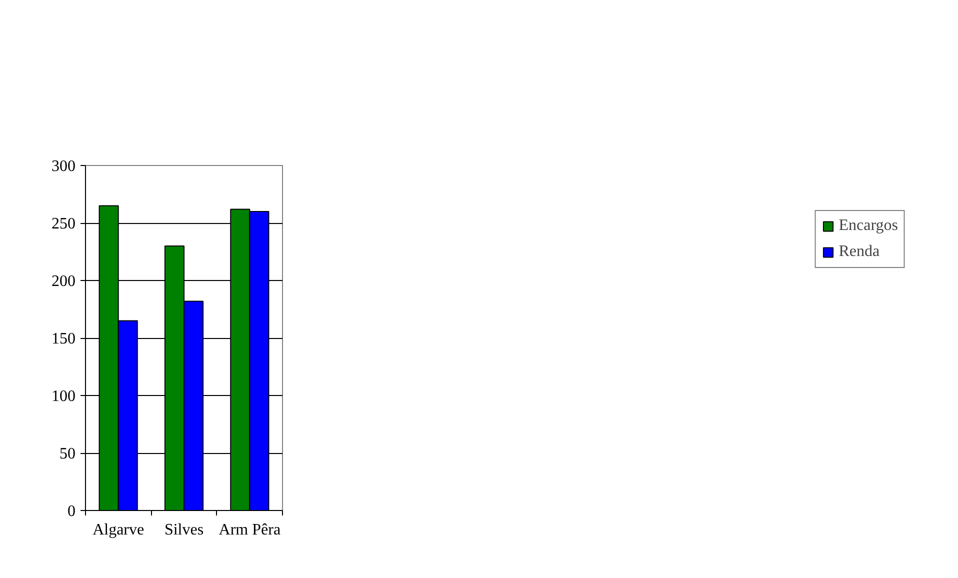  Describe the element at coordinates (64, 224) in the screenshot. I see `y-tick-label: 250` at that location.